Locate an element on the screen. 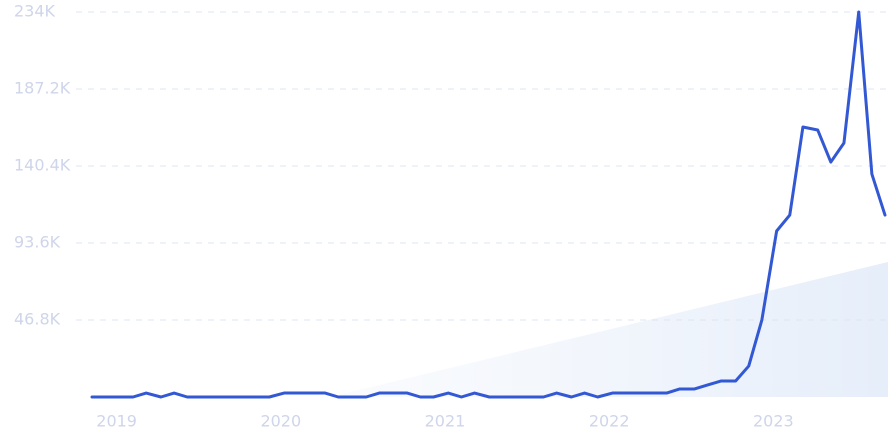 The height and width of the screenshot is (443, 888). y-tick-label: 46.8K is located at coordinates (37, 319).